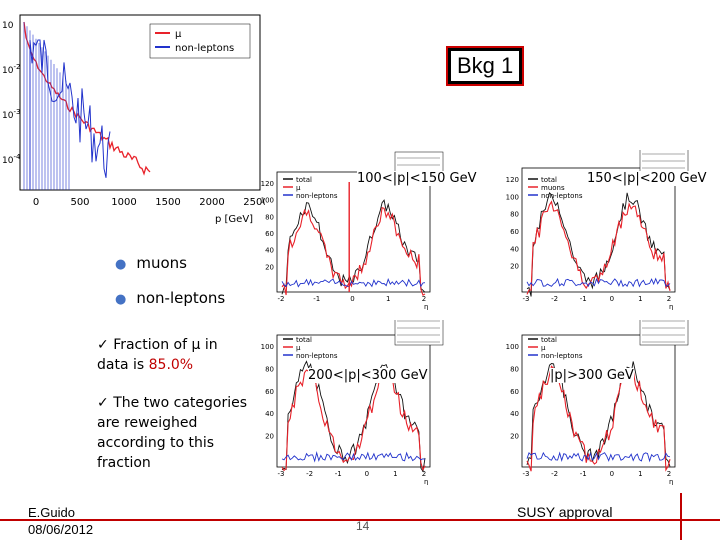 Image resolution: width=720 pixels, height=540 pixels. Describe the element at coordinates (368, 375) in the screenshot. I see `label-200-300: 200<|p|<300 GeV` at that location.